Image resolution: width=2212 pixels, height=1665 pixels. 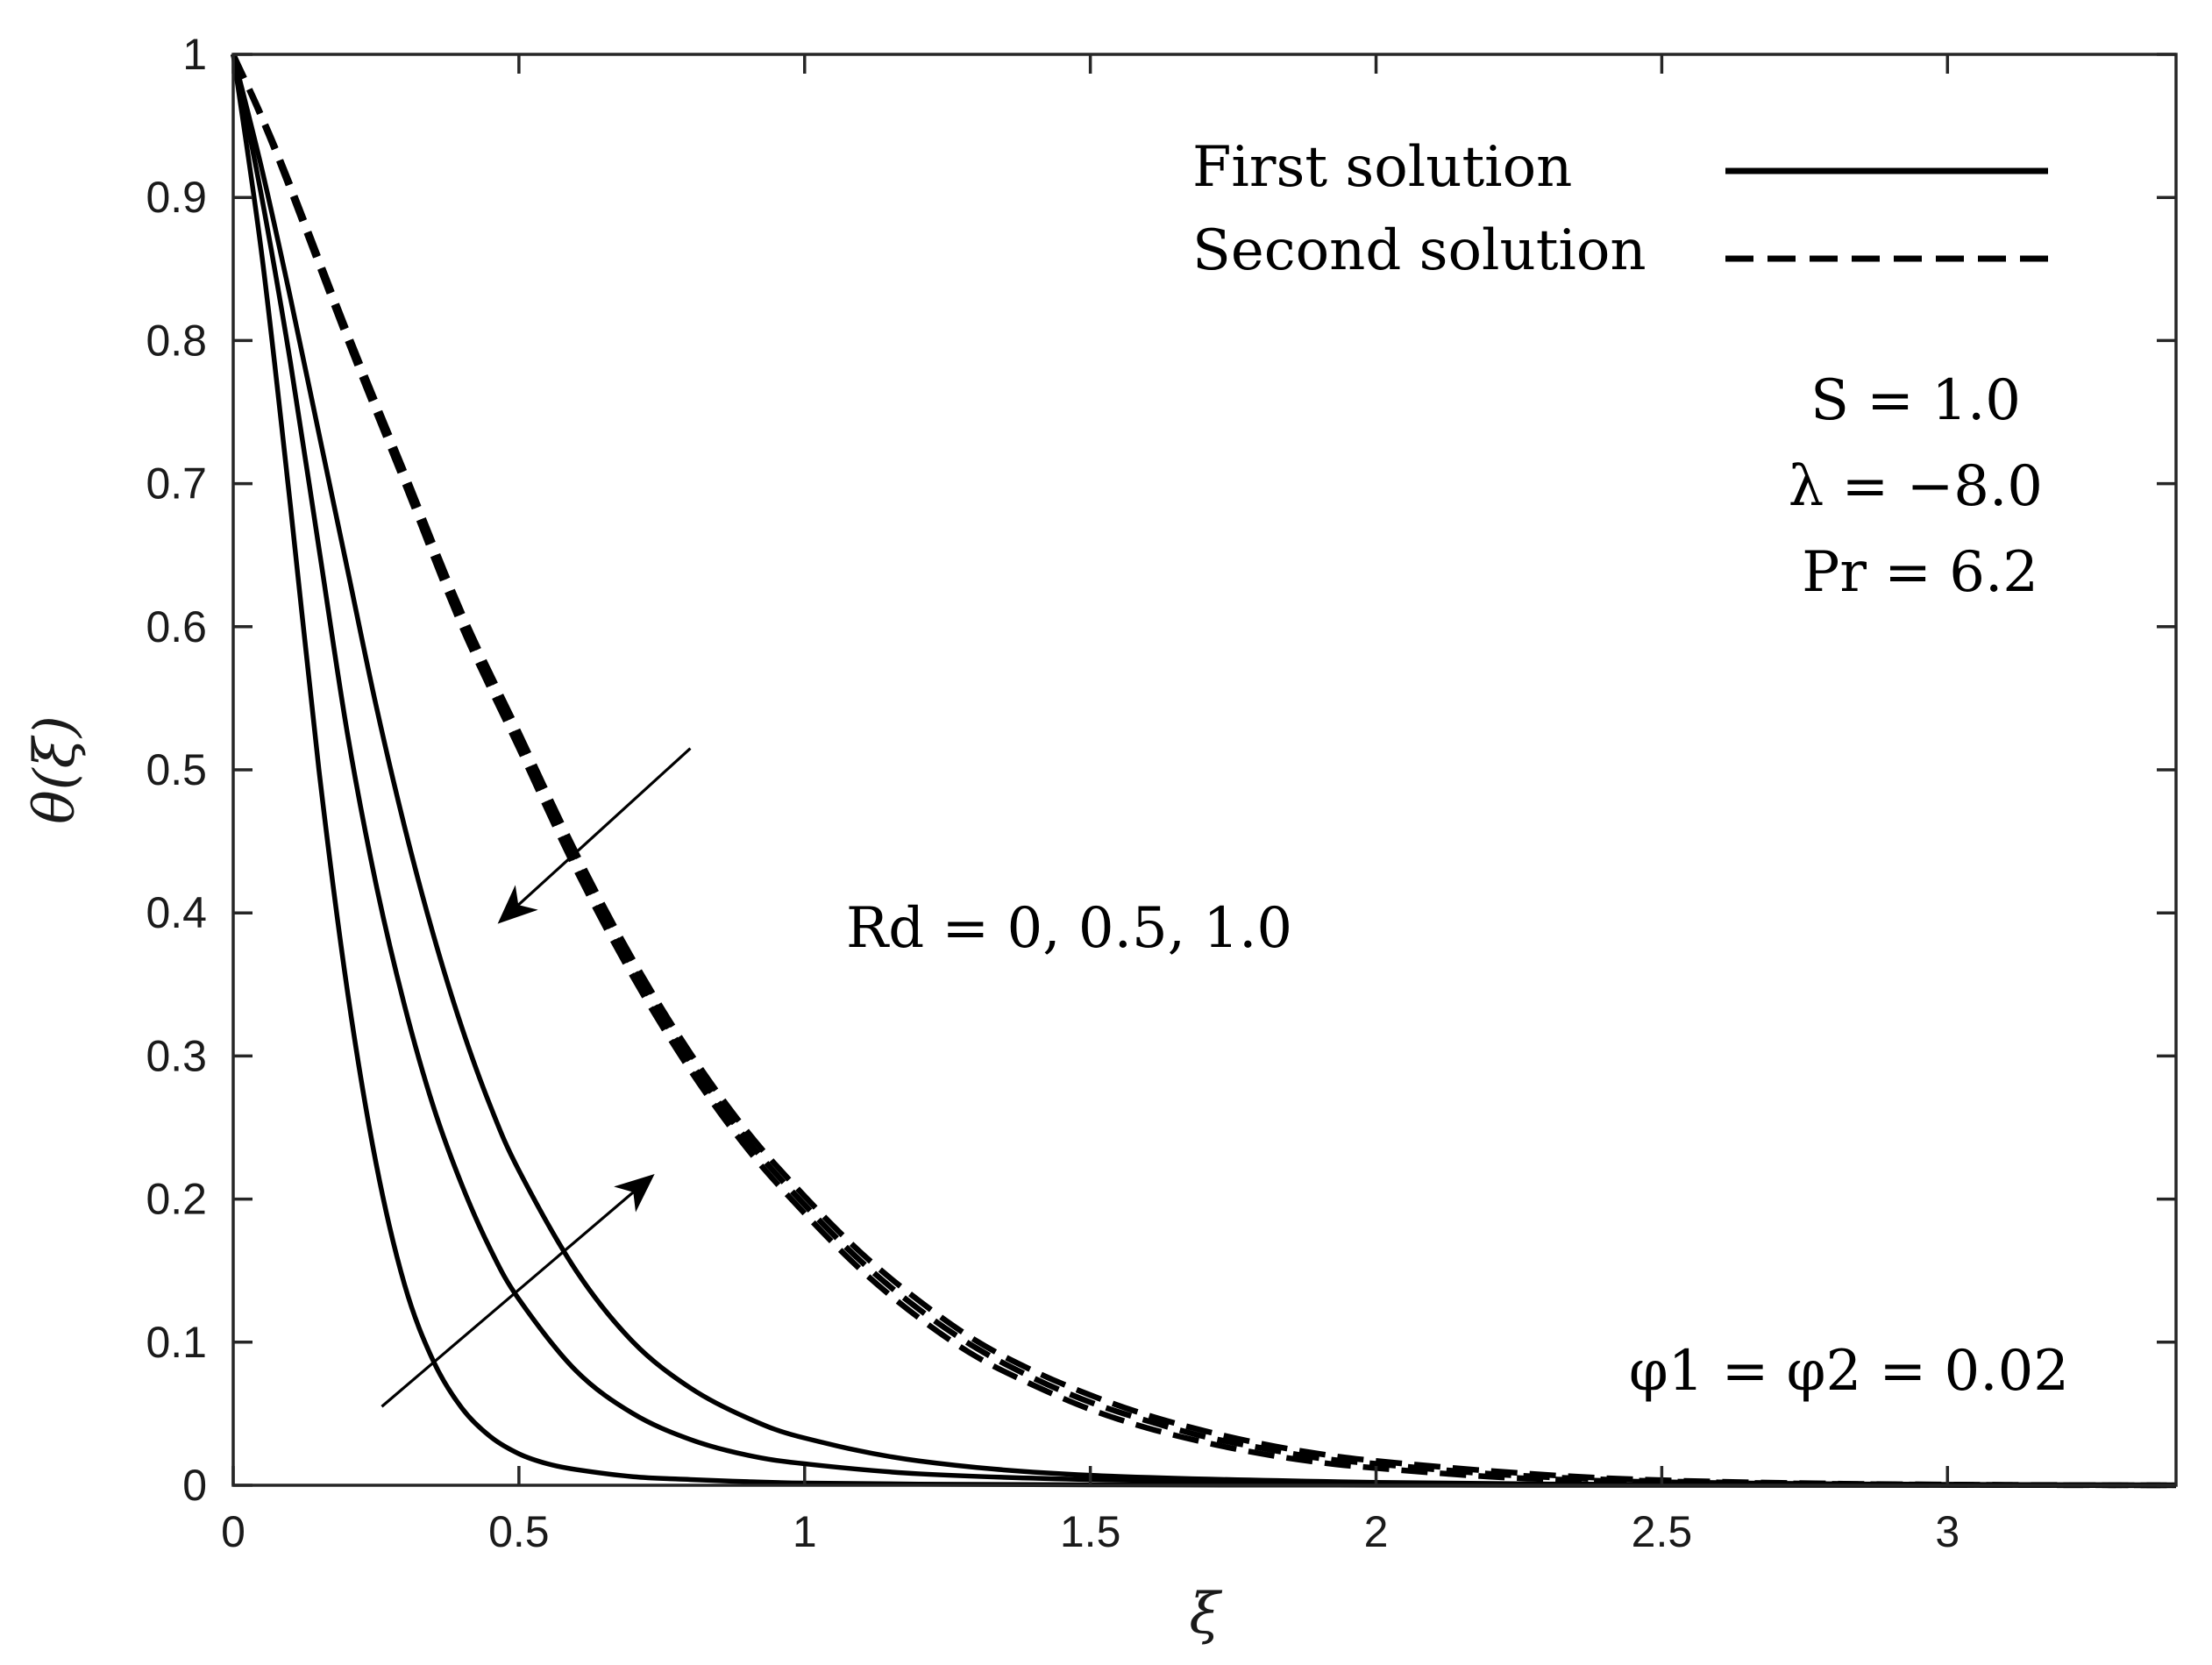 What do you see at coordinates (176, 197) in the screenshot?
I see `y-tick-label: 0.9` at bounding box center [176, 197].